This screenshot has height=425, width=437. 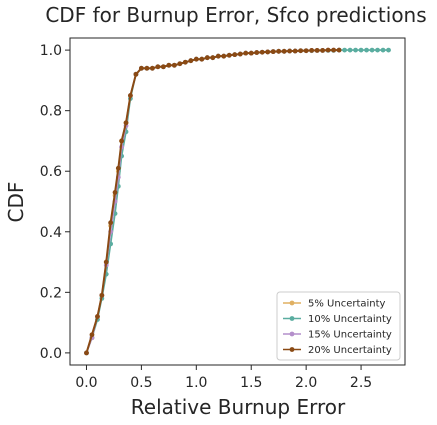 What do you see at coordinates (141, 383) in the screenshot?
I see `x-tick-label: 0.5` at bounding box center [141, 383].